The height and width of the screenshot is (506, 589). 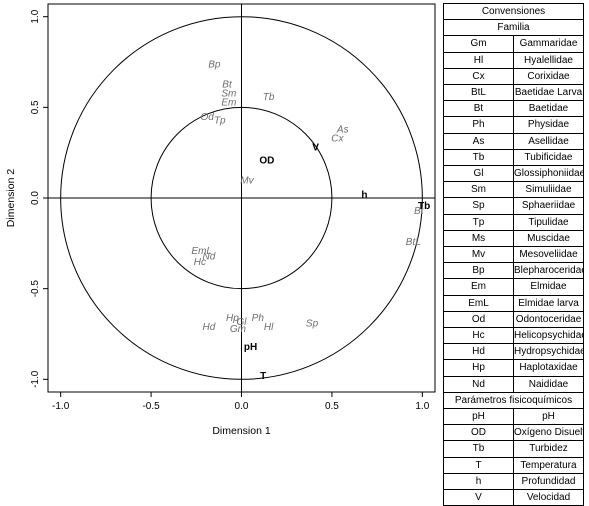 What do you see at coordinates (548, 141) in the screenshot?
I see `legend-familia-name: Asellidae` at bounding box center [548, 141].